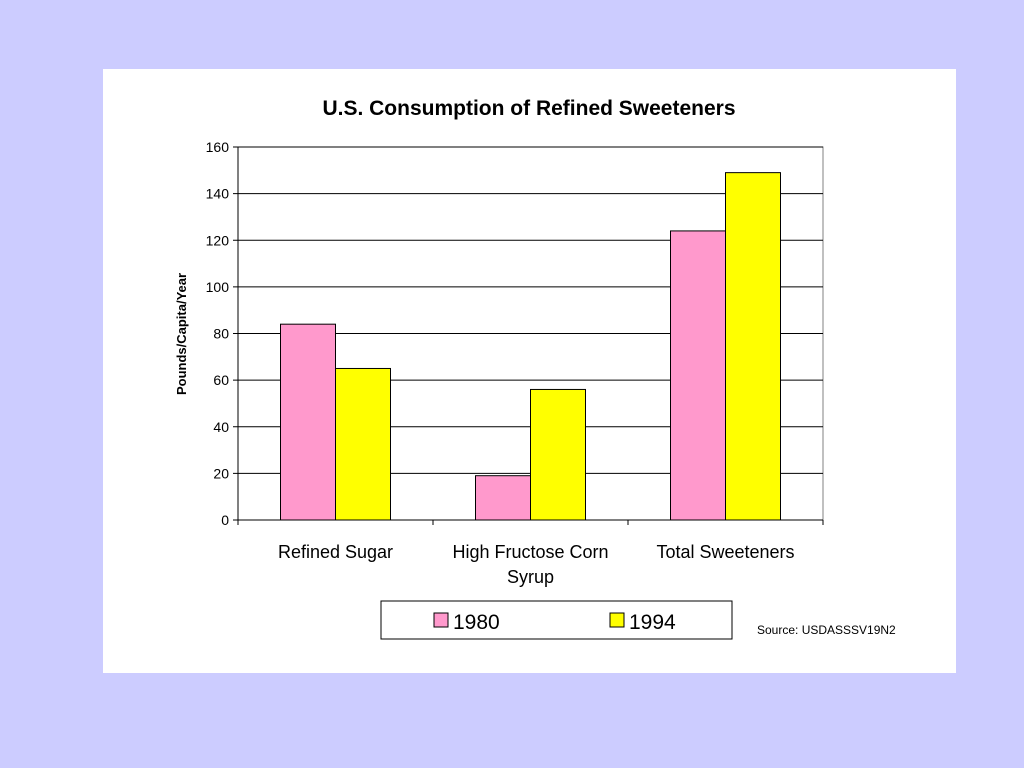 The height and width of the screenshot is (768, 1024). I want to click on y-axis-label: Pounds/Capita/Year, so click(181, 334).